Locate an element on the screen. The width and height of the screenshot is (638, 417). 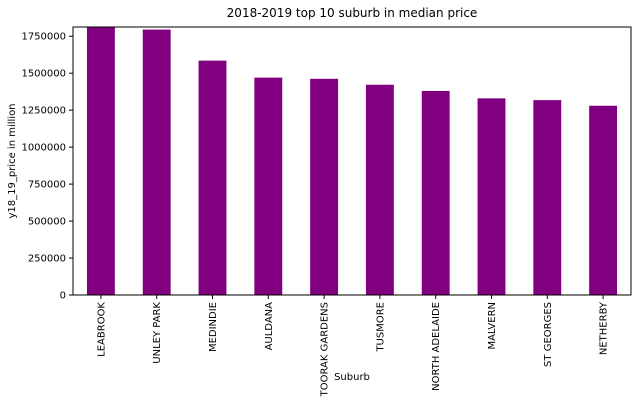
x-tick-label: UNLEY PARK is located at coordinates (157, 333).